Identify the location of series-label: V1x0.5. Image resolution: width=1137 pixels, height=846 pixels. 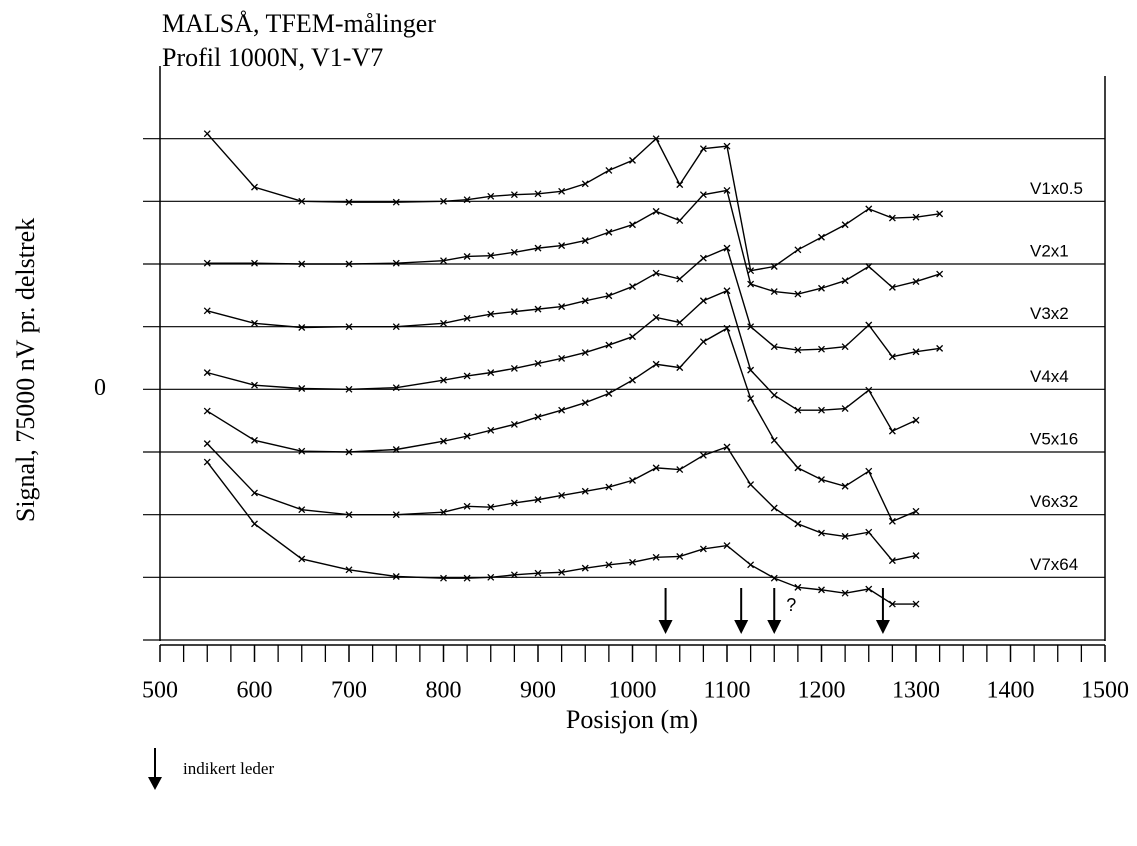
(1056, 188).